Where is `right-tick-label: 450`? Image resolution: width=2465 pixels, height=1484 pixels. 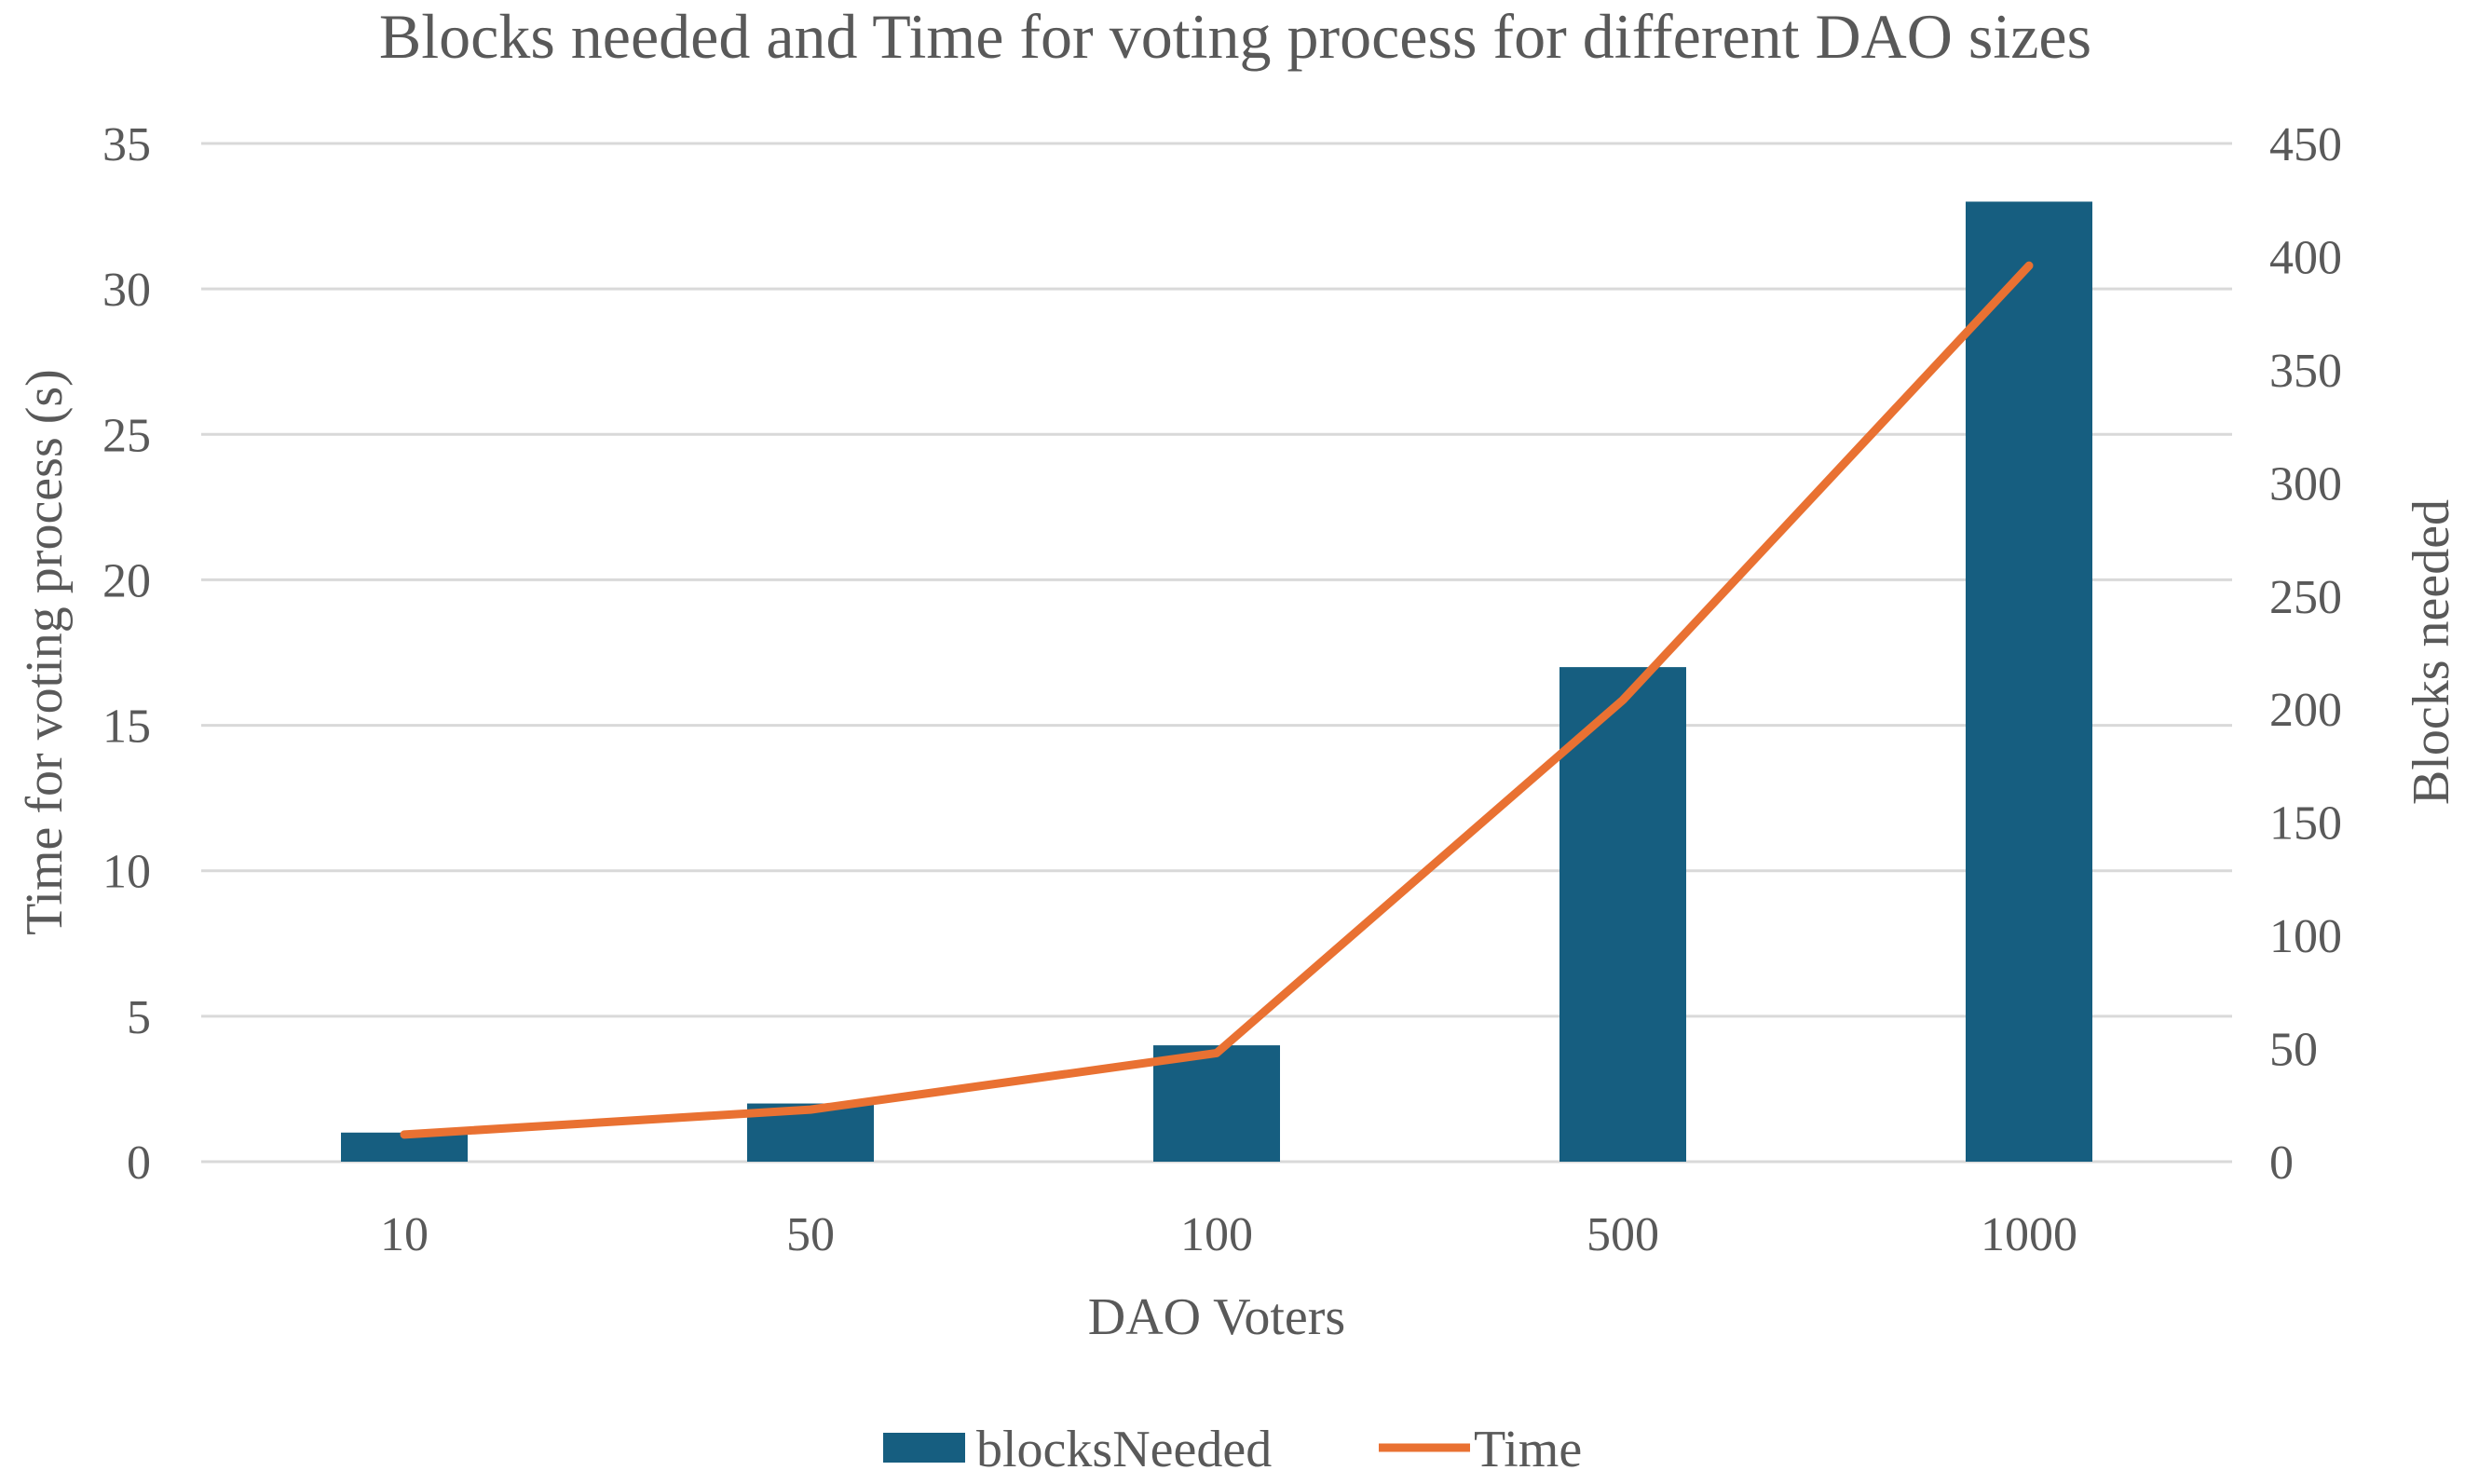 right-tick-label: 450 is located at coordinates (2306, 144).